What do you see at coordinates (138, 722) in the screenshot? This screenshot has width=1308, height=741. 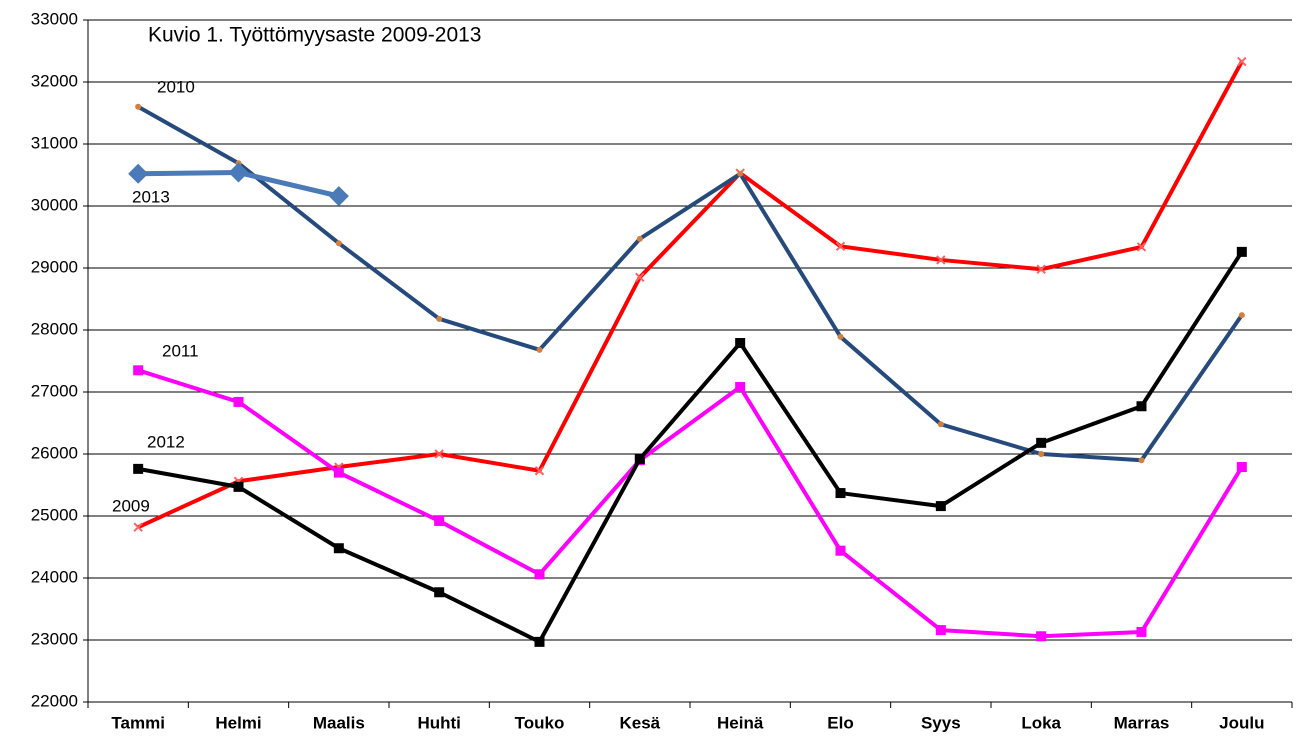 I see `x-tick-label: Tammi` at bounding box center [138, 722].